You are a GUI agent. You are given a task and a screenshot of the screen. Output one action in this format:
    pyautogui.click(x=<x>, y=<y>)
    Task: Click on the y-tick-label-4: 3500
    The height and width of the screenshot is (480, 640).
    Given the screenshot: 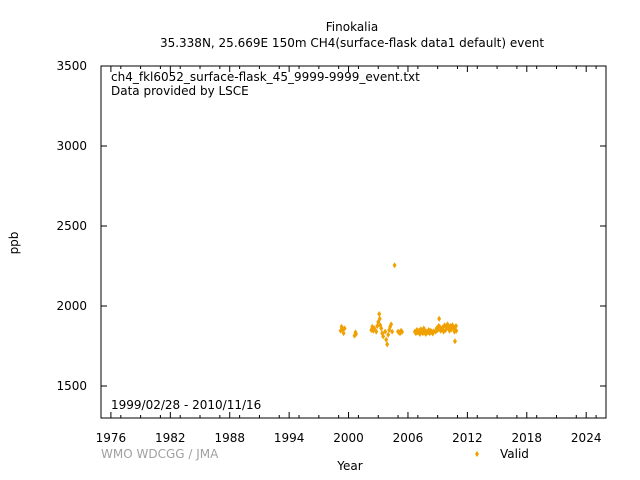 What is the action you would take?
    pyautogui.click(x=71, y=66)
    